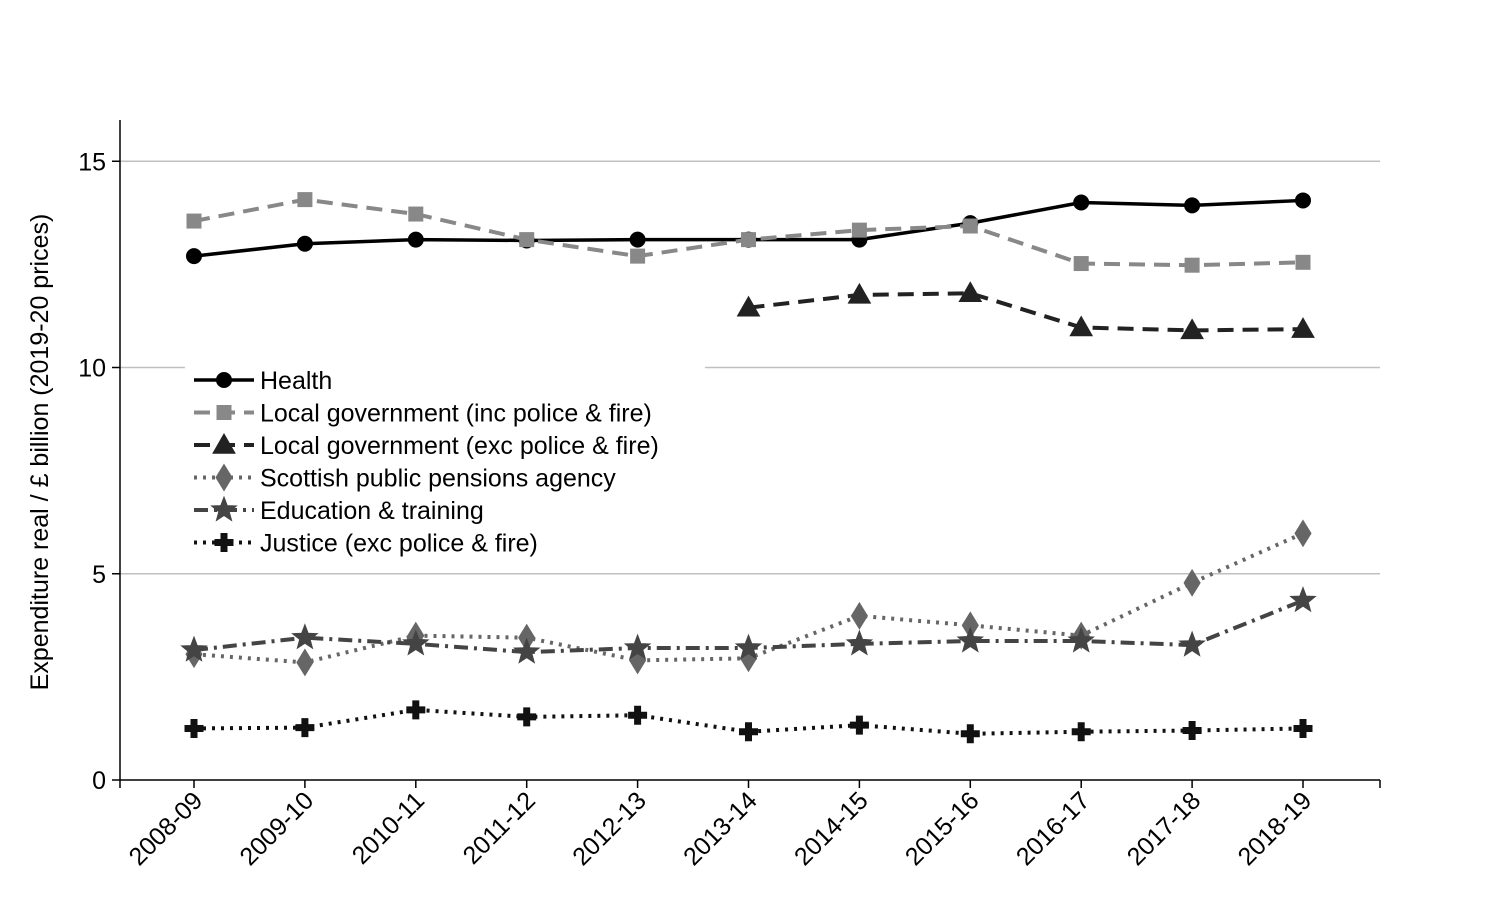 The image size is (1500, 900). Describe the element at coordinates (92, 162) in the screenshot. I see `y-tick-label: 15` at that location.